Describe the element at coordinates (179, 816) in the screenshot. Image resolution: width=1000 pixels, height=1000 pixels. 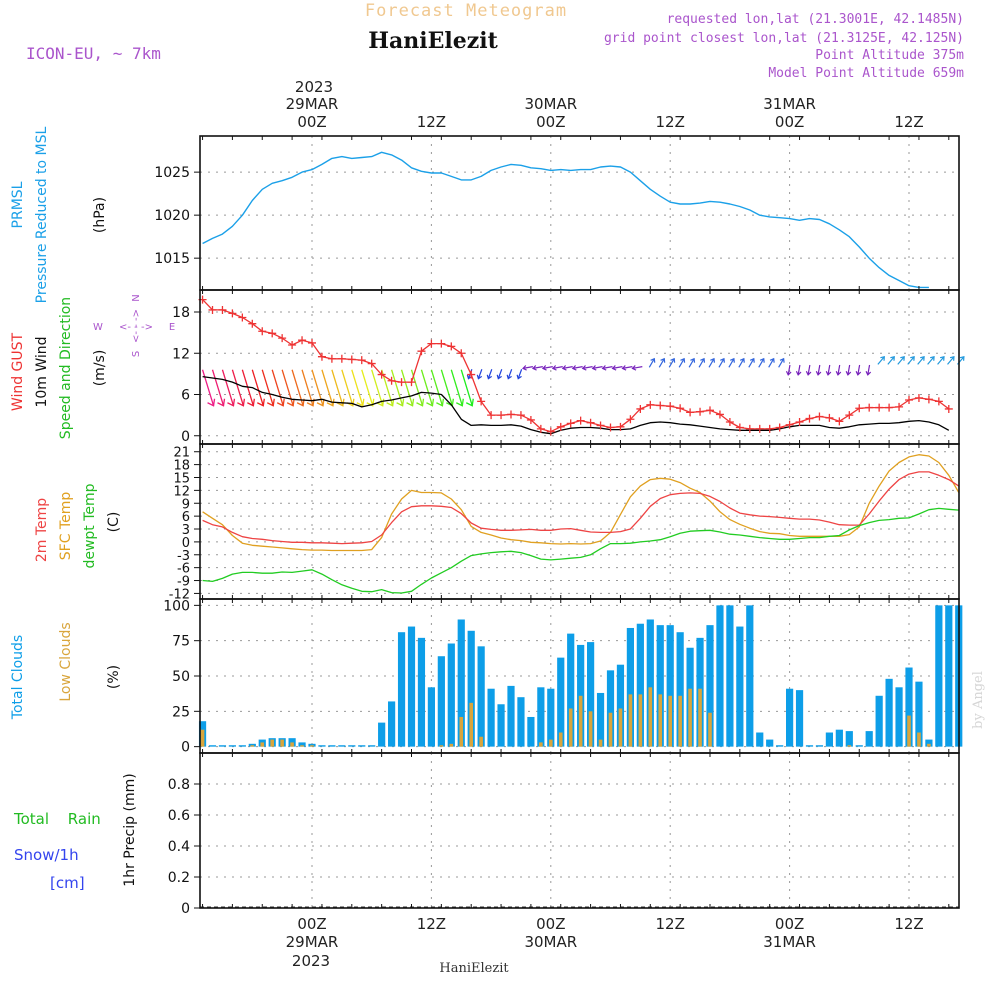
I see `y-tick-label: 0.6` at that location.